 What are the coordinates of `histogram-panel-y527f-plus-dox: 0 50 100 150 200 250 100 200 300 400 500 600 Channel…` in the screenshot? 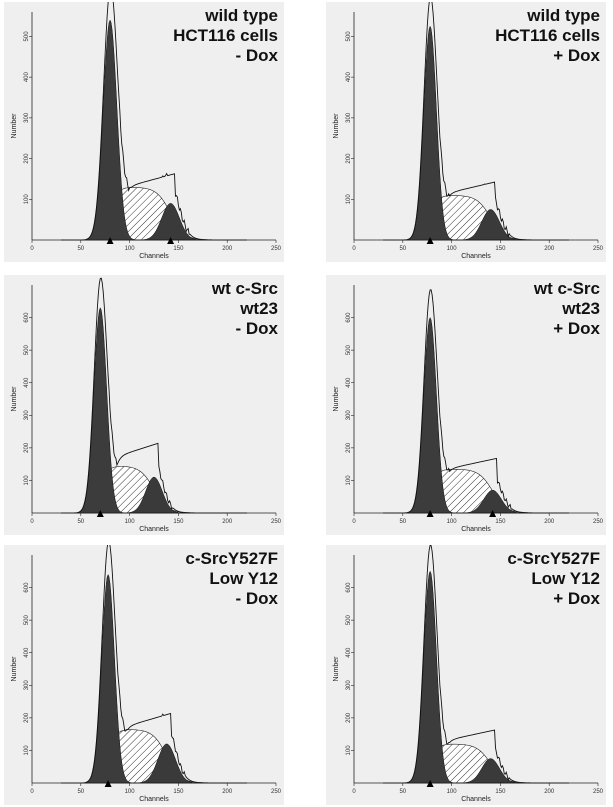 It's located at (466, 675).